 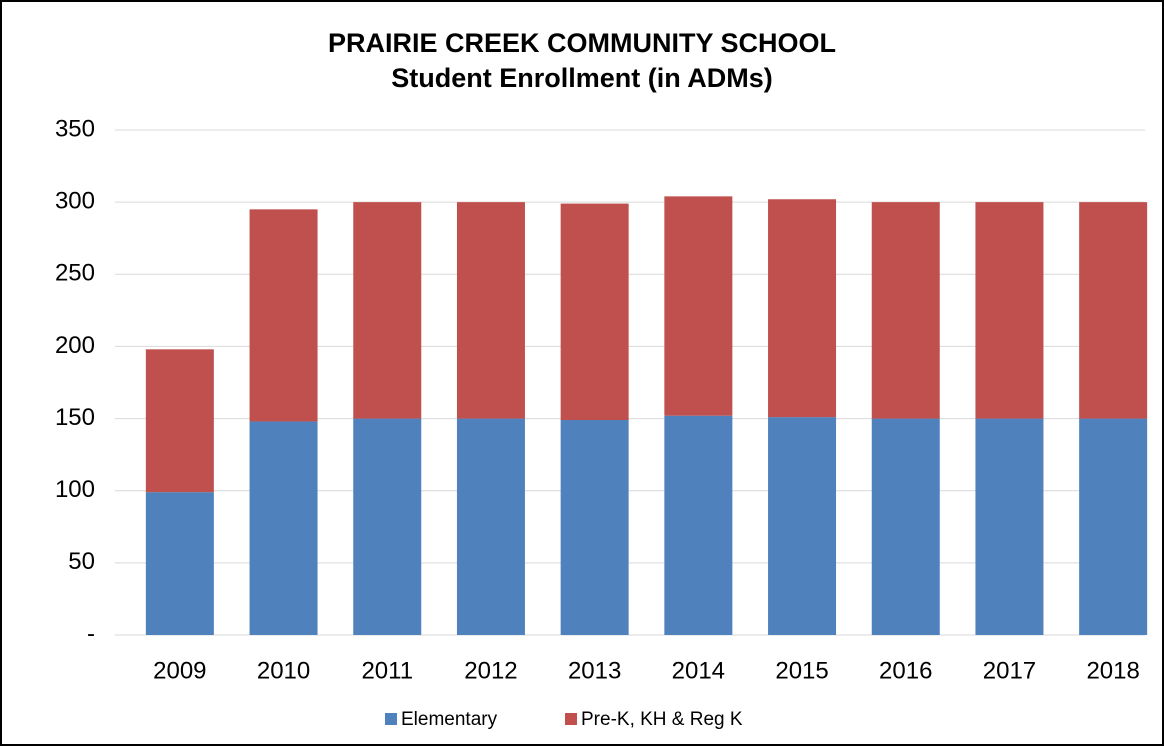 What do you see at coordinates (75, 345) in the screenshot?
I see `y-tick-label: 200` at bounding box center [75, 345].